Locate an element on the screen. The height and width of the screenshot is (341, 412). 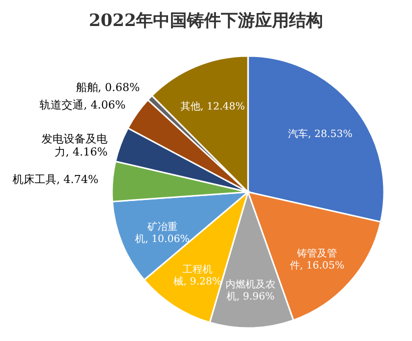
slice-label: 机床工具, 4.74% is located at coordinates (55, 179).